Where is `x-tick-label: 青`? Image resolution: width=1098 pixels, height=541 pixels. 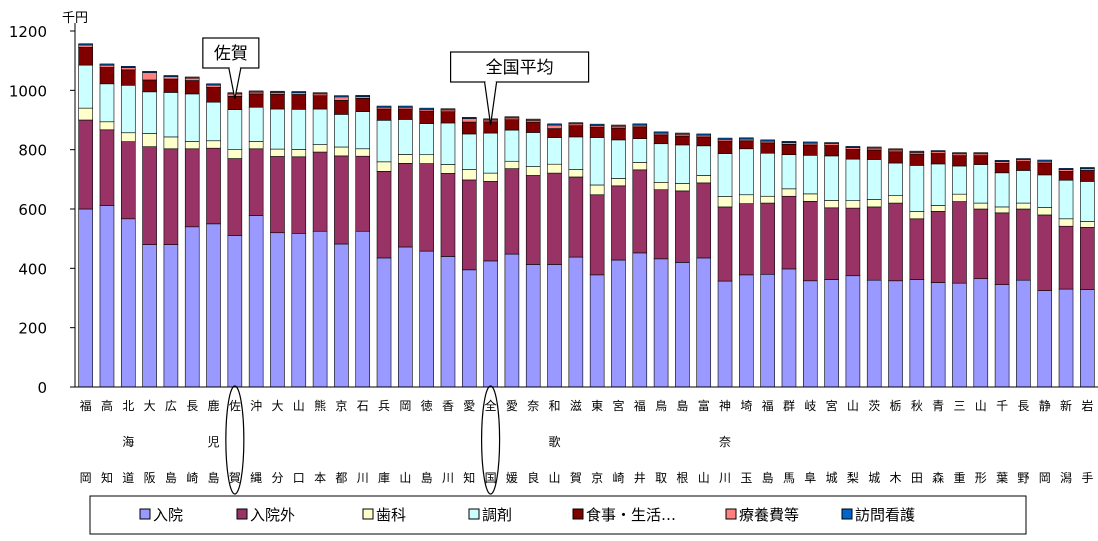 x-tick-label: 青 is located at coordinates (938, 406).